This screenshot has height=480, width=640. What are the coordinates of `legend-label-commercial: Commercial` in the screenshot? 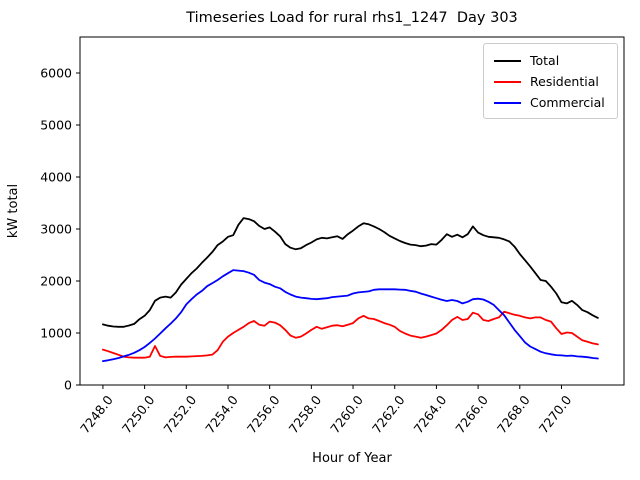 It's located at (567, 102).